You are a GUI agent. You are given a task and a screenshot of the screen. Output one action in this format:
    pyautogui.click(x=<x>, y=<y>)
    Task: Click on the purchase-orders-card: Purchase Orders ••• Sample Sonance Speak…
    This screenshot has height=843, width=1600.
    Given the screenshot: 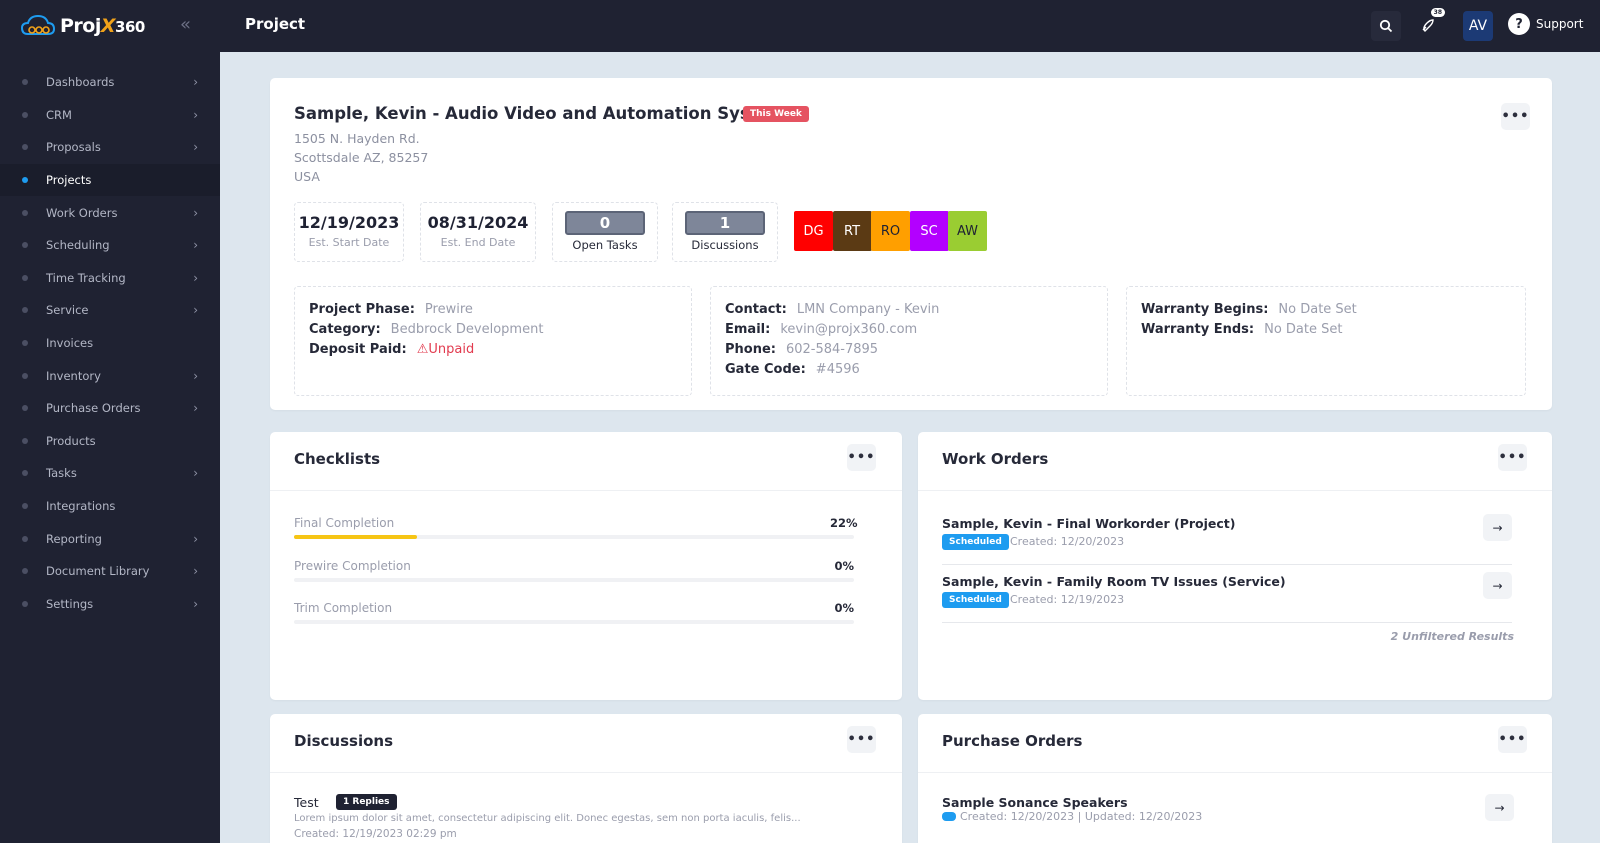 What is the action you would take?
    pyautogui.click(x=1235, y=778)
    